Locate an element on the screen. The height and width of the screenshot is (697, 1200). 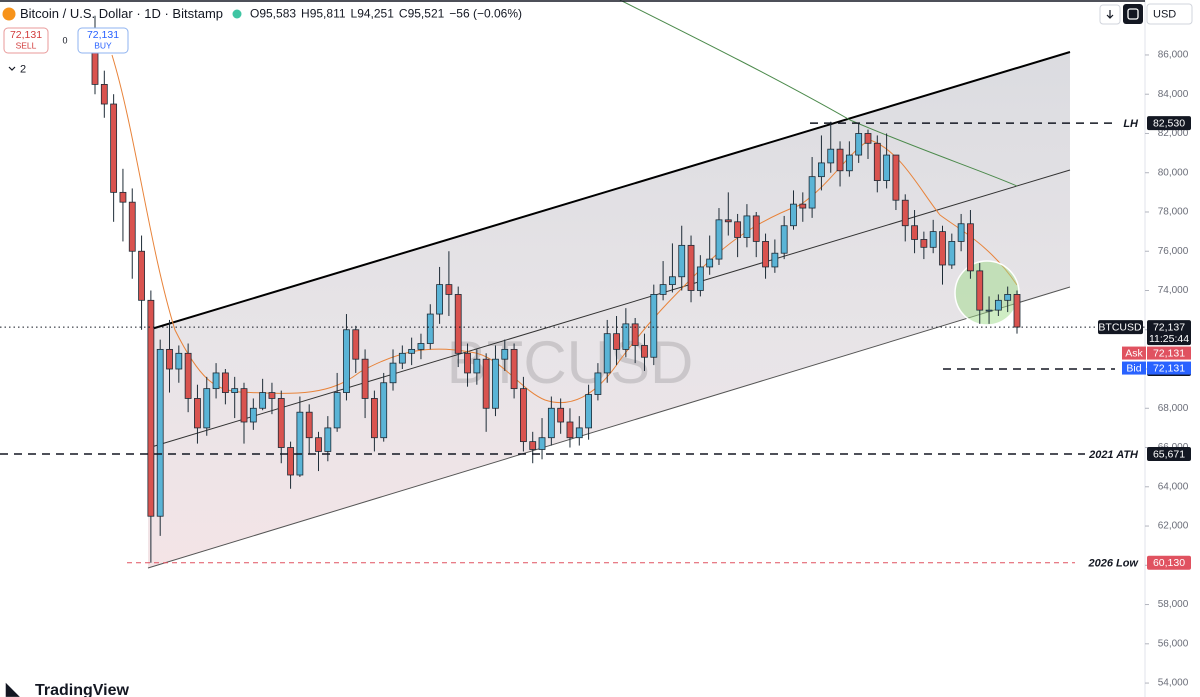
ma-slow is located at coordinates (818, 93).